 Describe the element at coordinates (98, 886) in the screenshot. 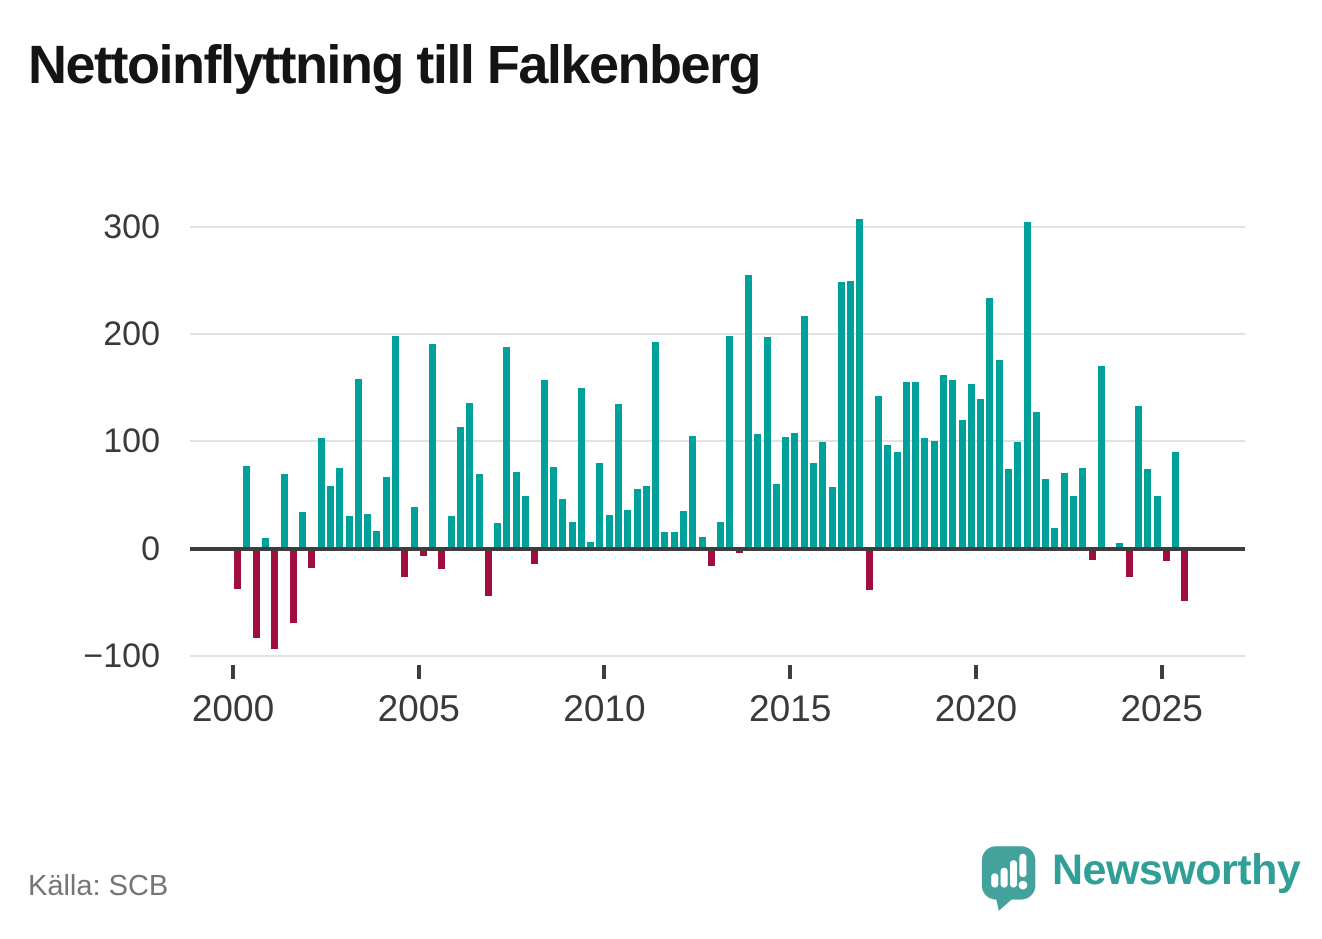

I see `source-caption: Källa: SCB` at that location.